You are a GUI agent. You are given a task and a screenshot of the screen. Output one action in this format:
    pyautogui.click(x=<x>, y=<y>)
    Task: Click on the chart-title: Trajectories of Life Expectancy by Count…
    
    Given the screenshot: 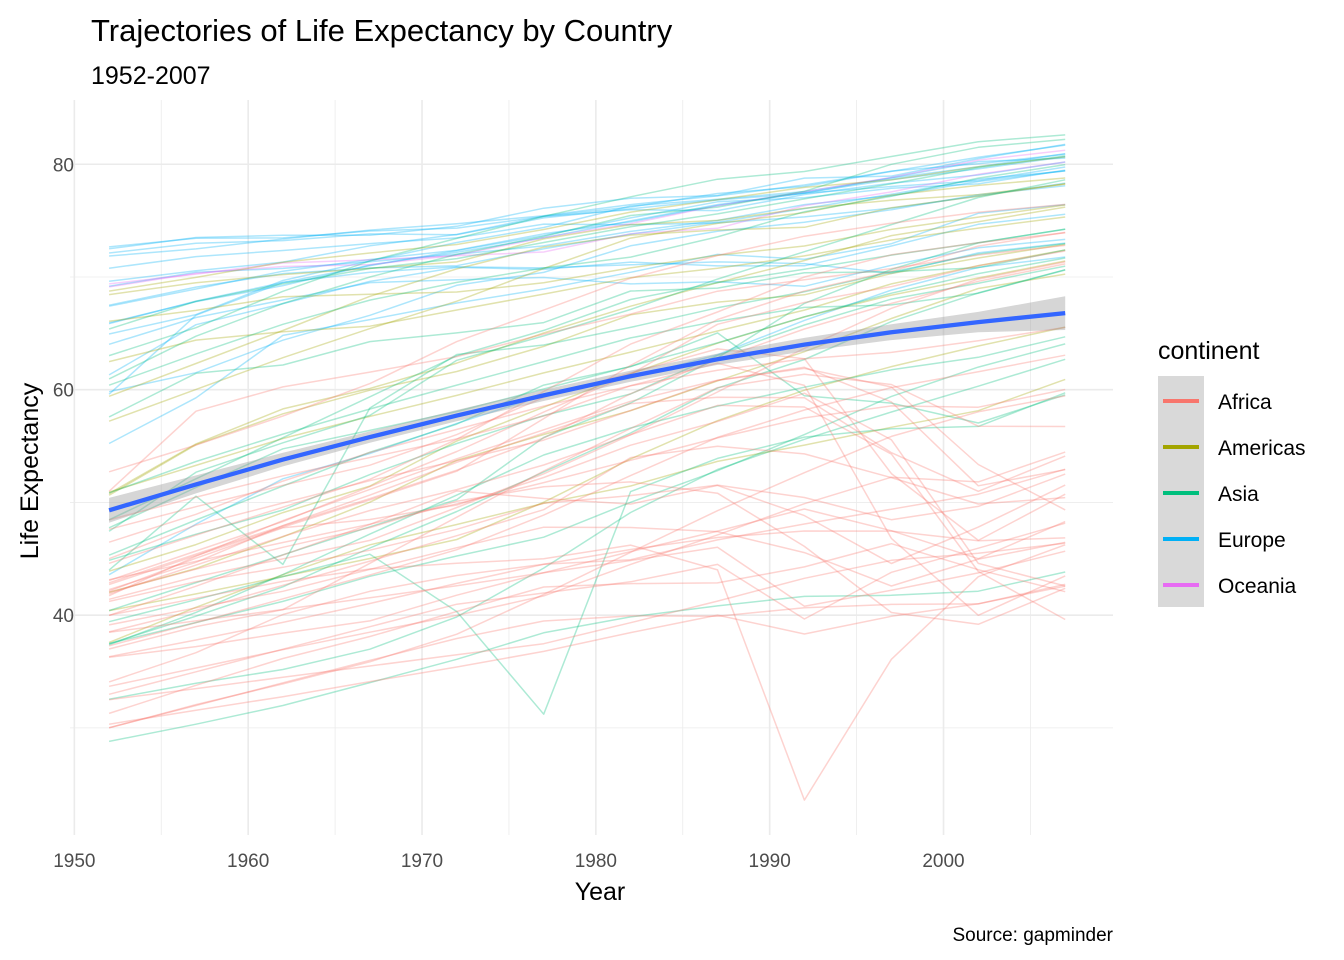 What is the action you would take?
    pyautogui.click(x=382, y=30)
    